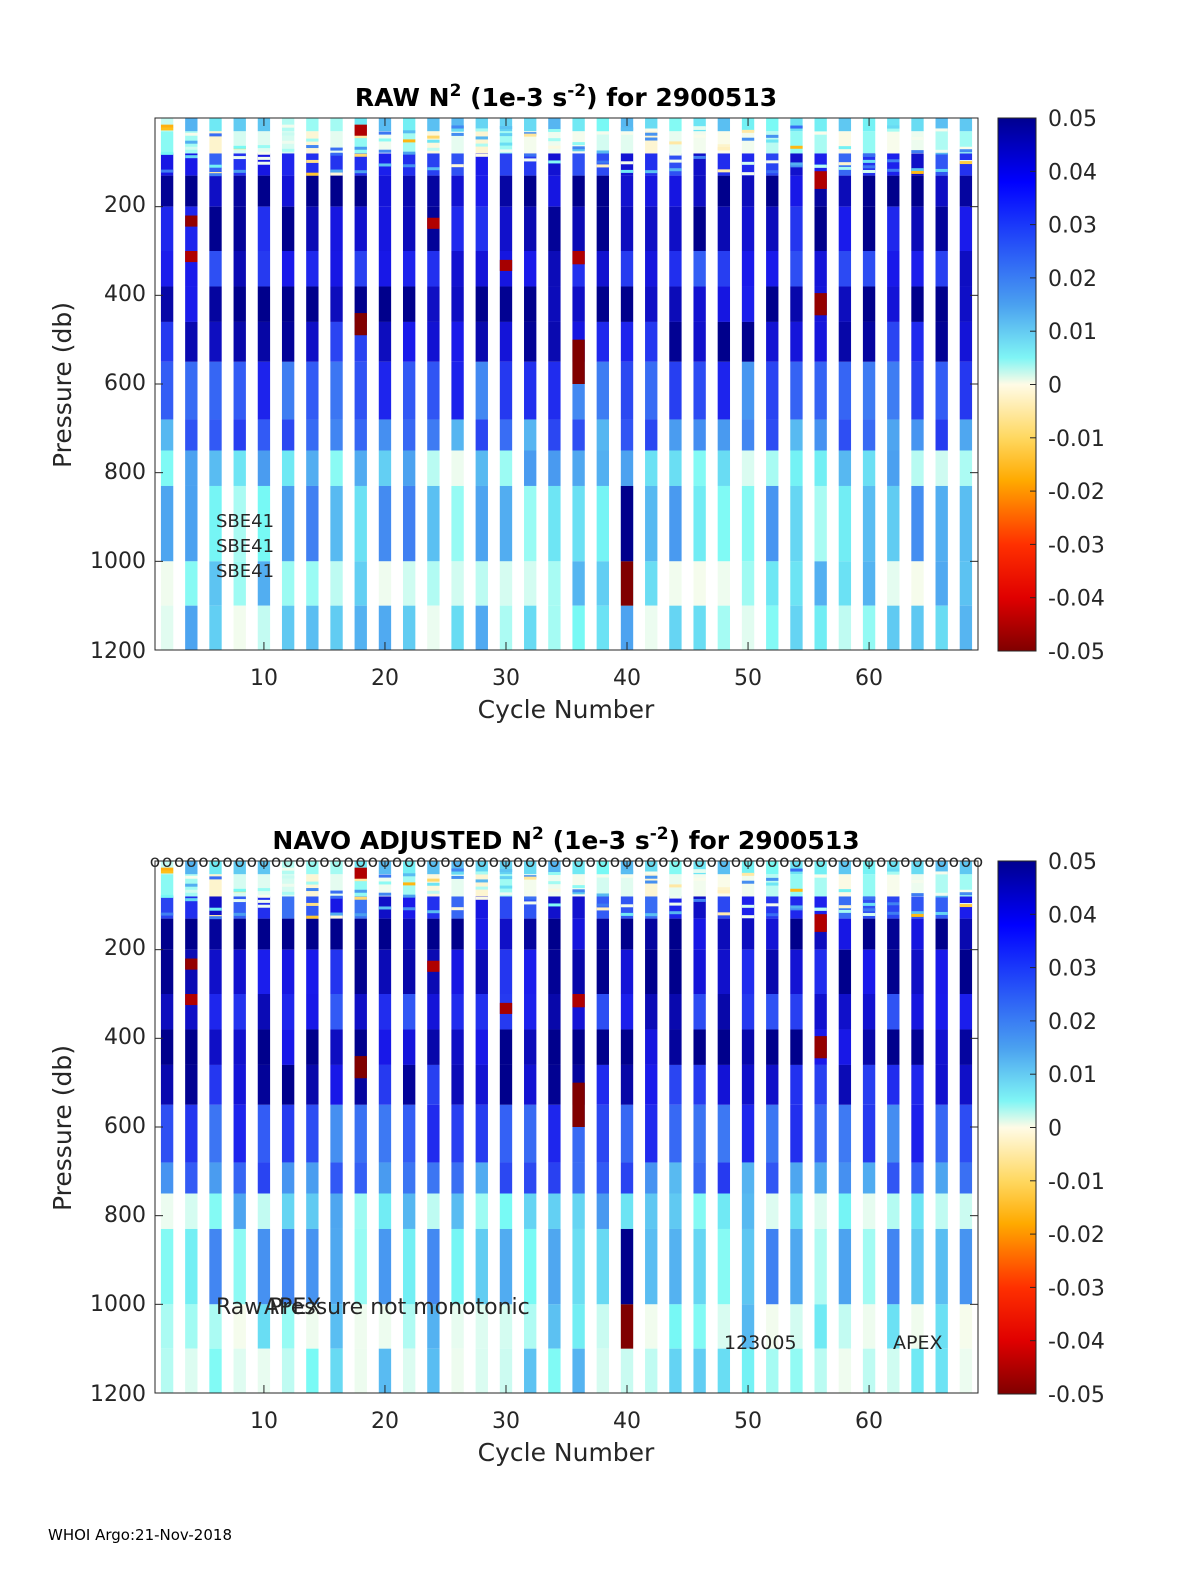 The height and width of the screenshot is (1575, 1200). Describe the element at coordinates (1076, 1235) in the screenshot. I see `colorbar-tick-label: -0.02` at that location.